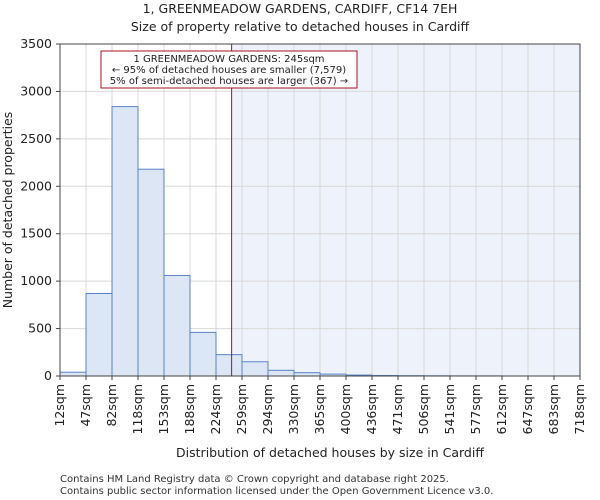  Describe the element at coordinates (48, 375) in the screenshot. I see `y-tick-label: 0` at that location.